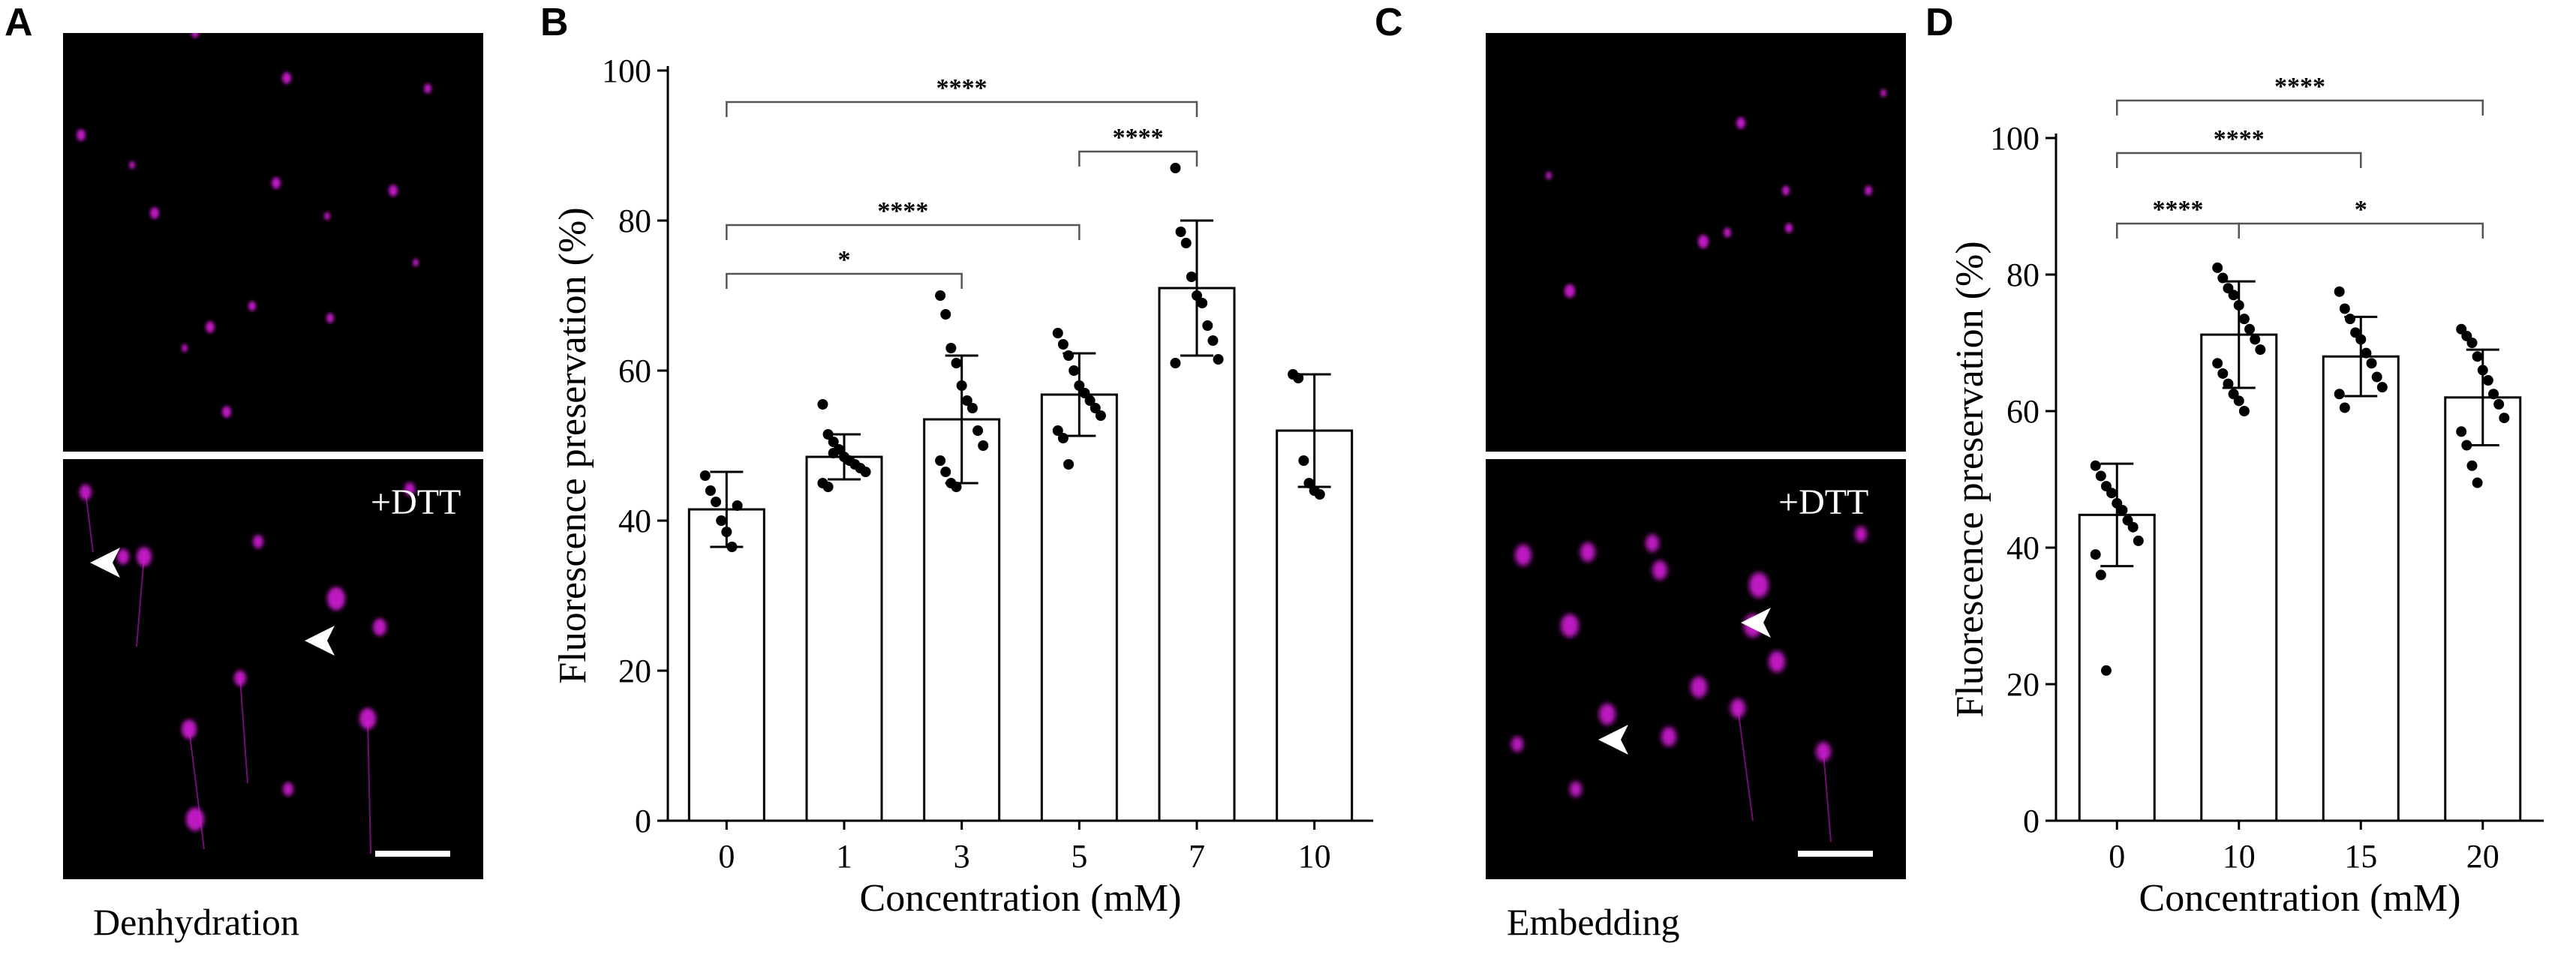 The width and height of the screenshot is (2576, 964). I want to click on panel-label-d: D, so click(1939, 22).